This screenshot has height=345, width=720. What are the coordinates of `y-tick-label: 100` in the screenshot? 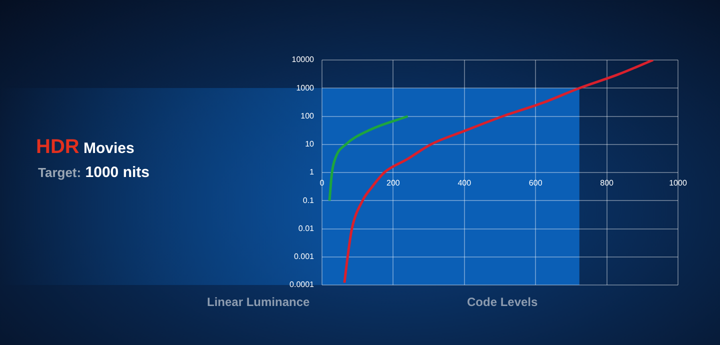 It's located at (307, 115).